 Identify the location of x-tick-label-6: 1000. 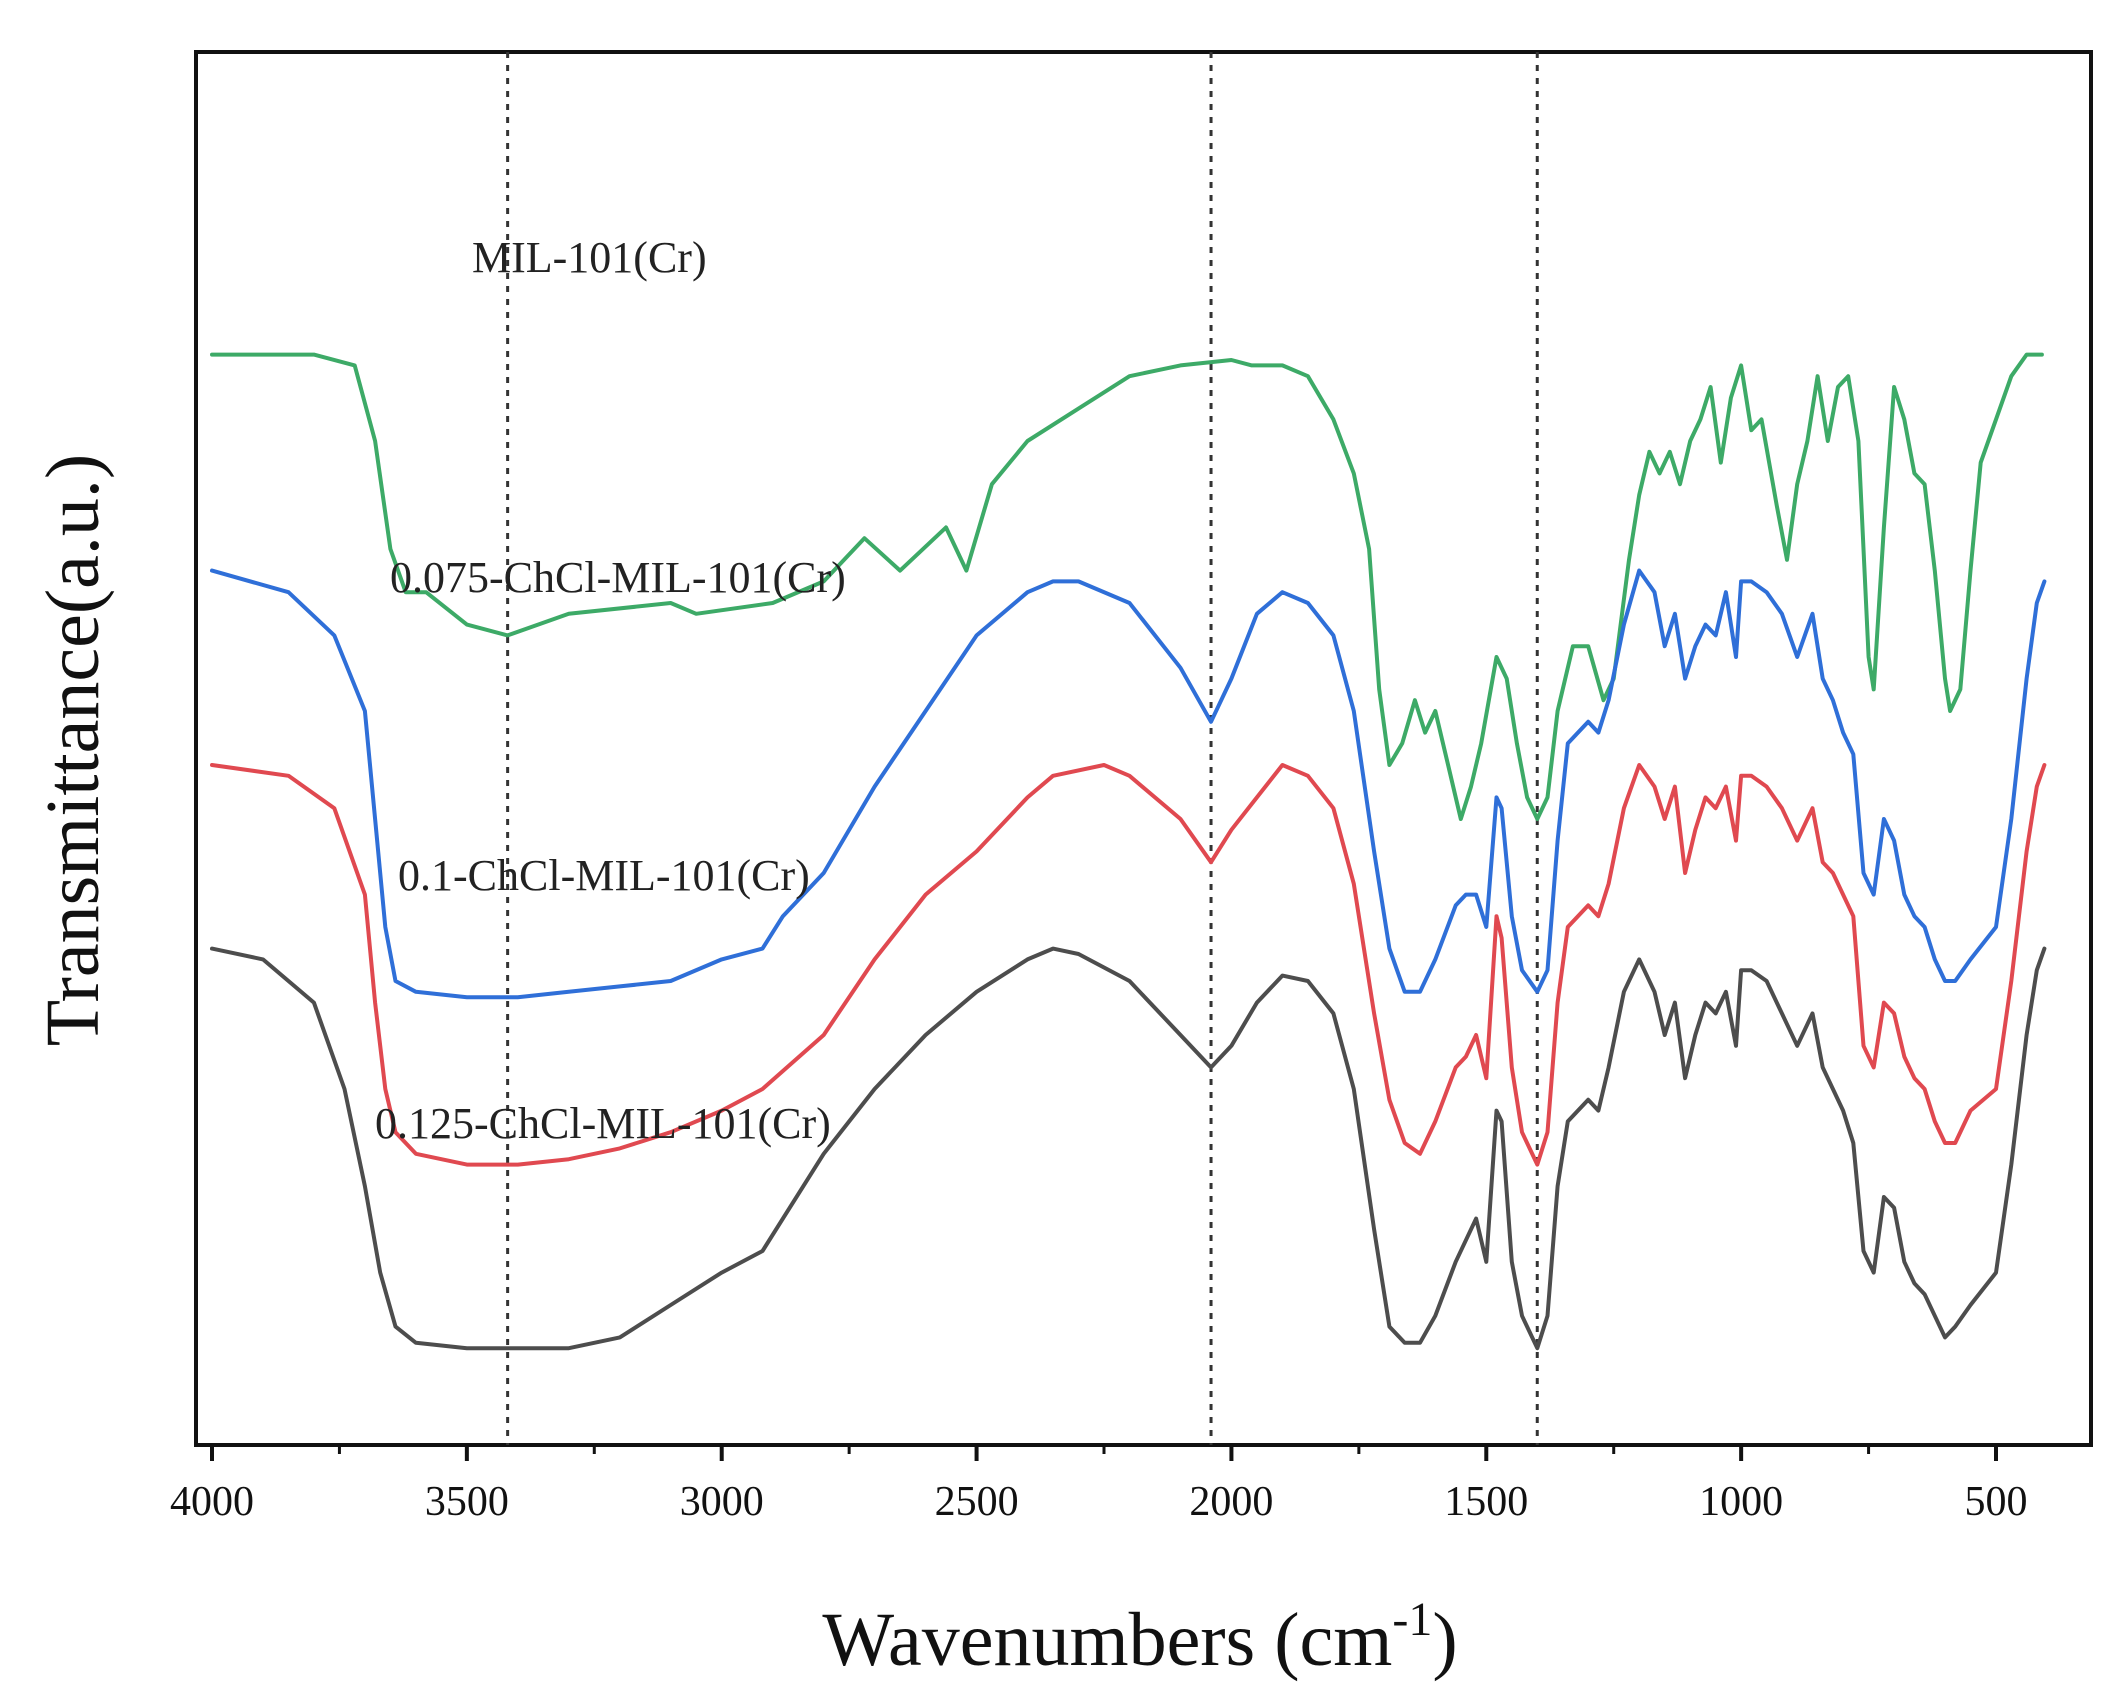
(1741, 1502).